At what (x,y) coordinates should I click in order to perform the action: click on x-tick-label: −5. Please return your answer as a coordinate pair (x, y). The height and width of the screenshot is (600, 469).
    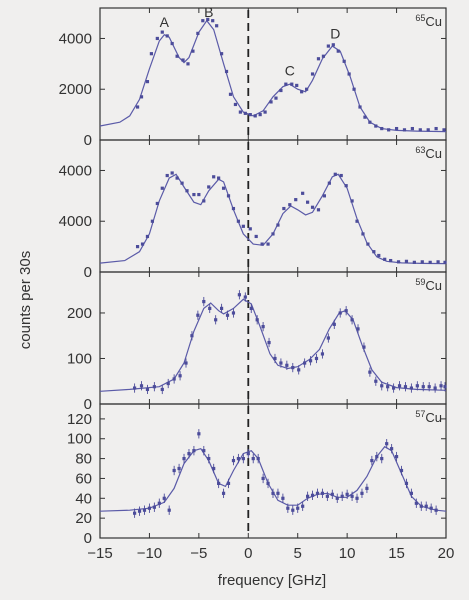
    Looking at the image, I should click on (198, 553).